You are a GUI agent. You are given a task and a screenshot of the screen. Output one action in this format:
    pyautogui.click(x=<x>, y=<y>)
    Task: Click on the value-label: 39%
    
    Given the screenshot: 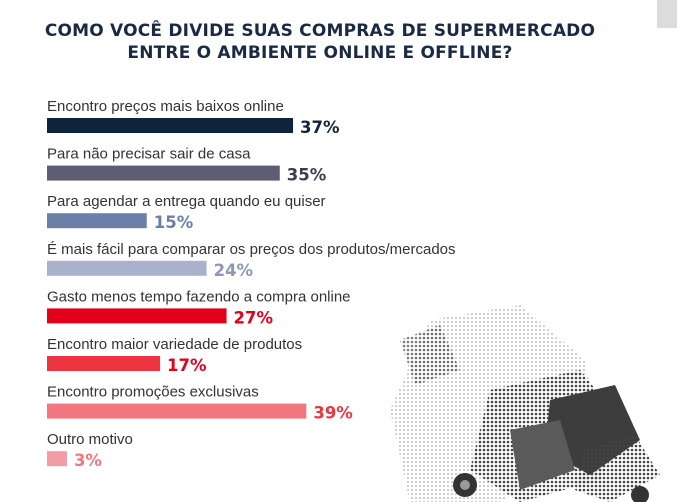 What is the action you would take?
    pyautogui.click(x=333, y=413)
    